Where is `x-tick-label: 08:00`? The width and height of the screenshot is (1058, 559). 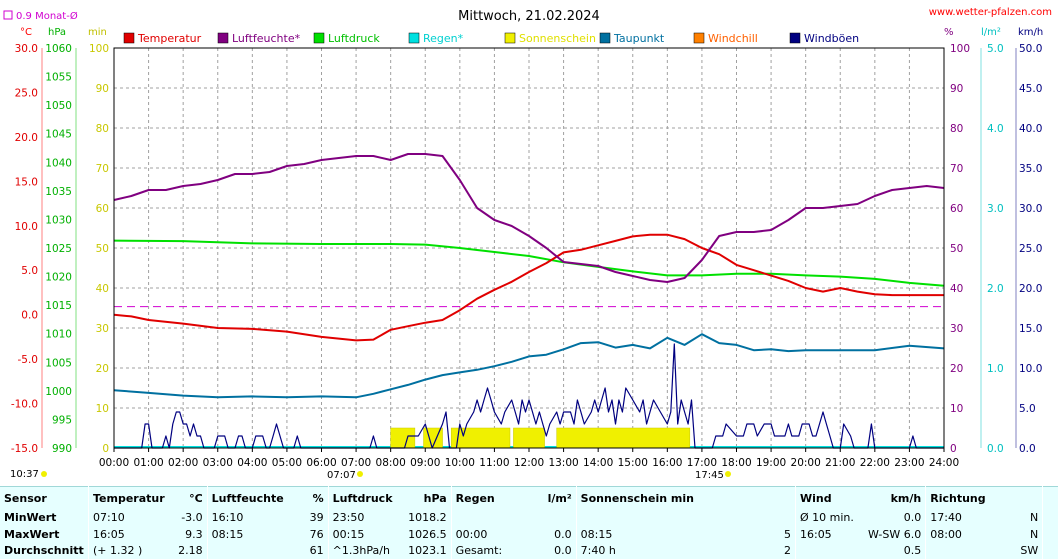 x-tick-label: 08:00 is located at coordinates (391, 463).